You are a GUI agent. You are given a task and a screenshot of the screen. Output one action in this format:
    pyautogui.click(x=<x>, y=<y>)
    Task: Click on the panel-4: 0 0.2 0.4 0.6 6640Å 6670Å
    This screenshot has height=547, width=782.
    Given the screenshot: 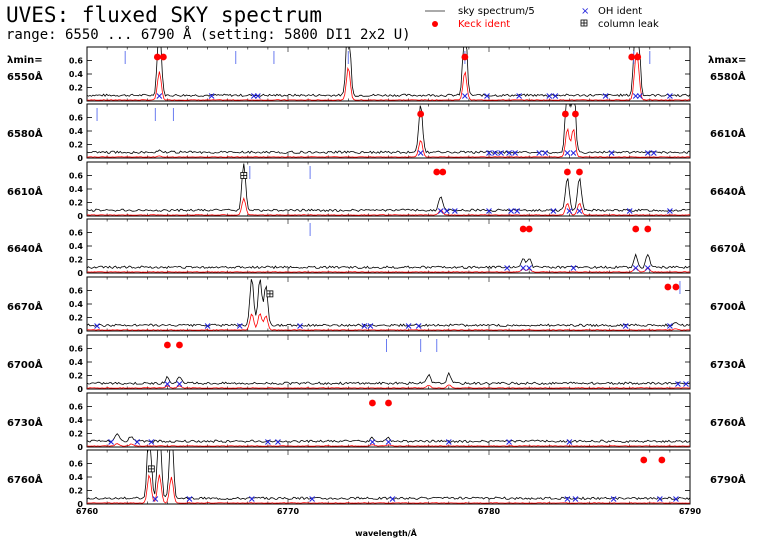 What is the action you would take?
    pyautogui.click(x=376, y=248)
    